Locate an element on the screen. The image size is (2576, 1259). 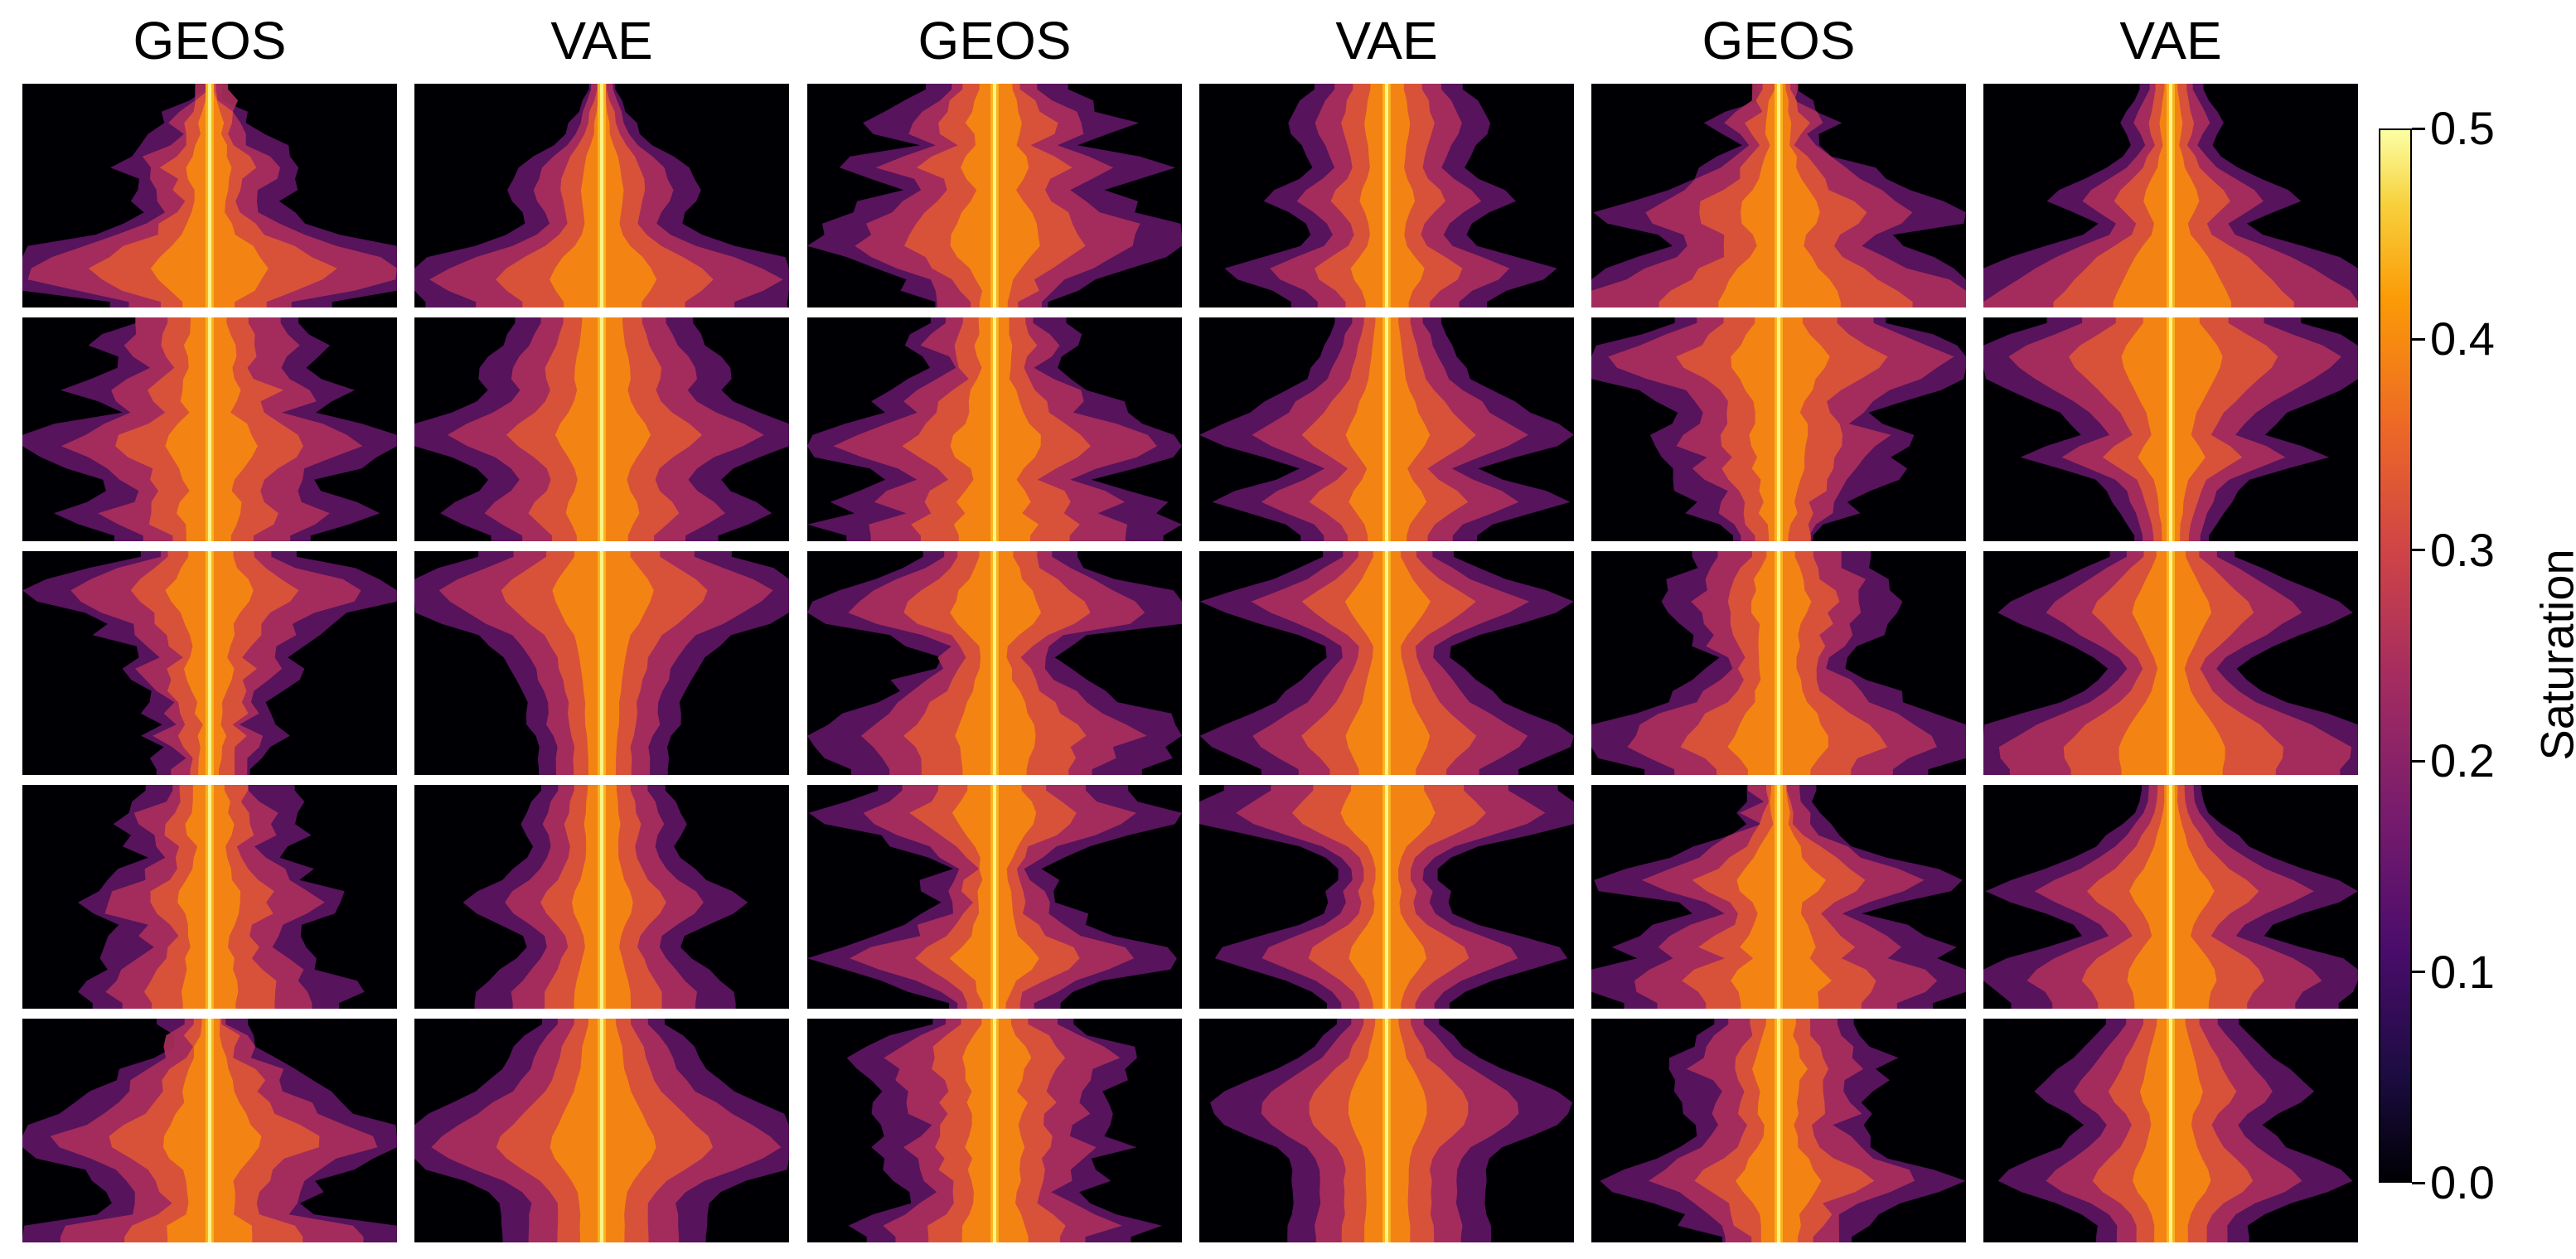
heatmap-panel-r5-c4 is located at coordinates (1386, 1130).